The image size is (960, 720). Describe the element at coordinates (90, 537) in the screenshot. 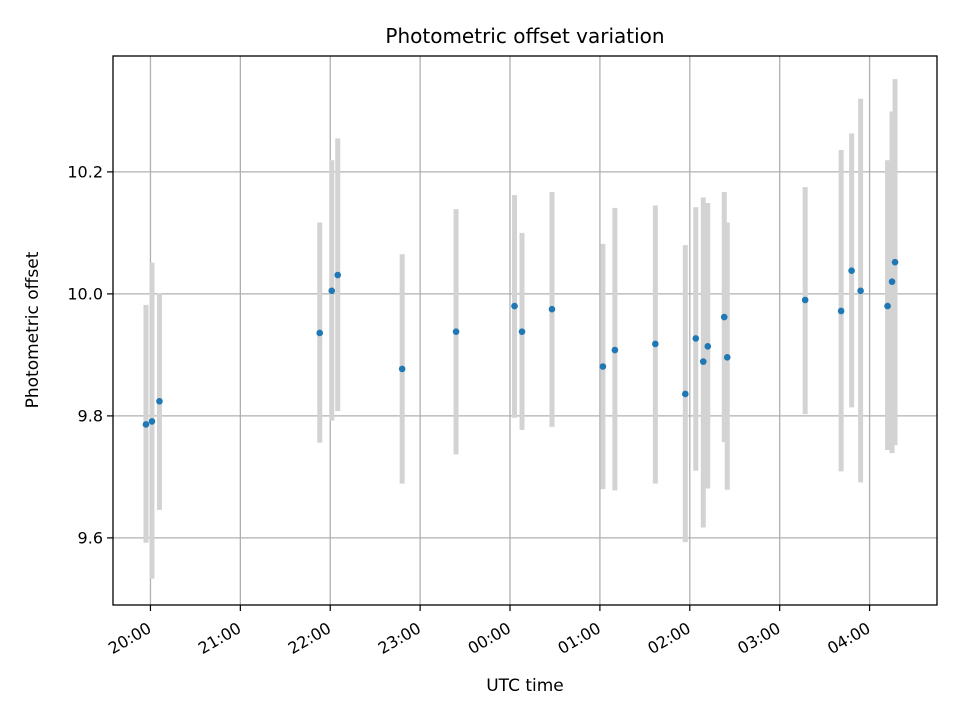

I see `y-tick-label: 9.6` at that location.